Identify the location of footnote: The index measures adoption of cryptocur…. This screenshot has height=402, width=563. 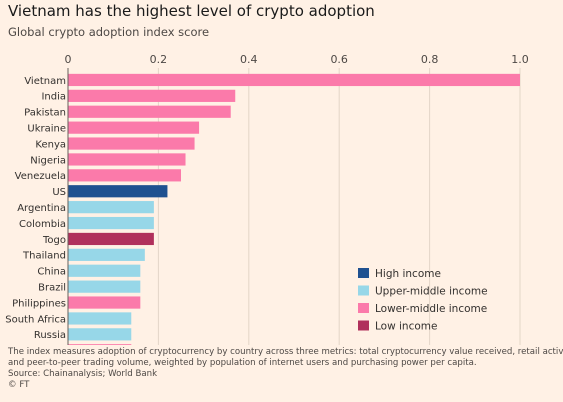
(285, 369).